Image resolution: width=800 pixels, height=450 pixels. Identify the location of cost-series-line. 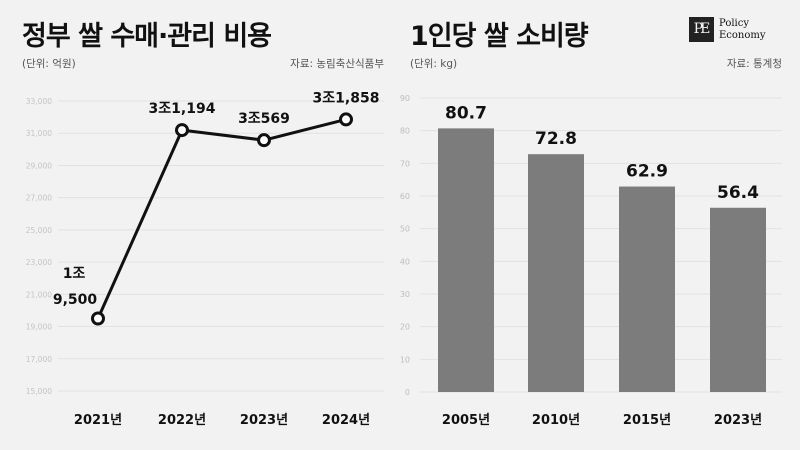
(221, 218).